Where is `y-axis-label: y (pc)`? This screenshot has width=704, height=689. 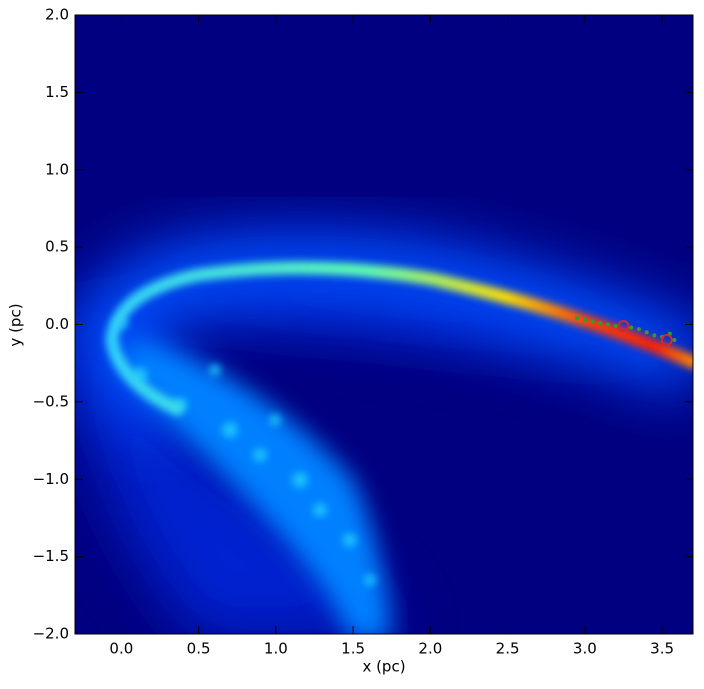
y-axis-label: y (pc) is located at coordinates (16, 324).